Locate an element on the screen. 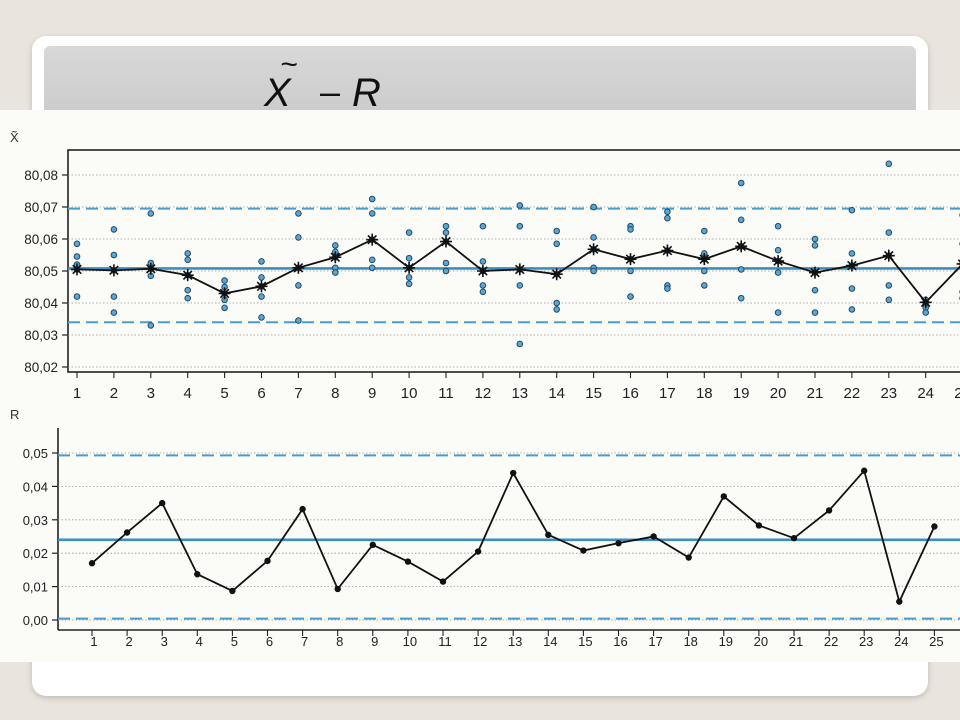 The width and height of the screenshot is (960, 720). range-x-tick-label: 17 is located at coordinates (655, 641).